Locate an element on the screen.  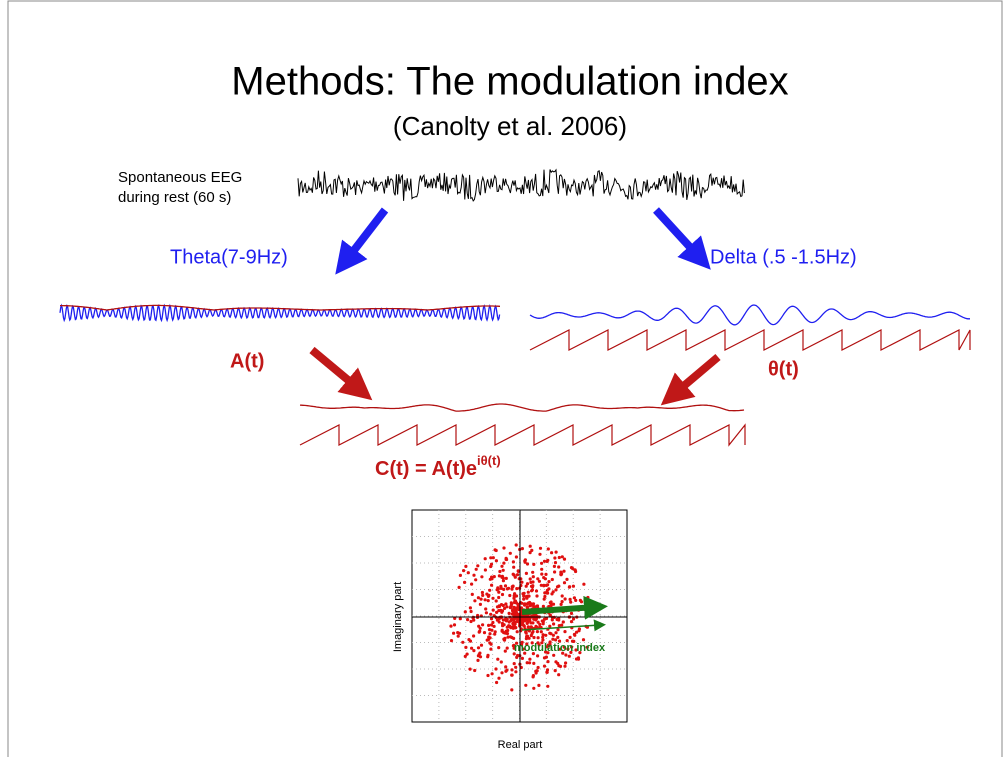
formula-text: C(t) = A(t)e is located at coordinates (426, 469).